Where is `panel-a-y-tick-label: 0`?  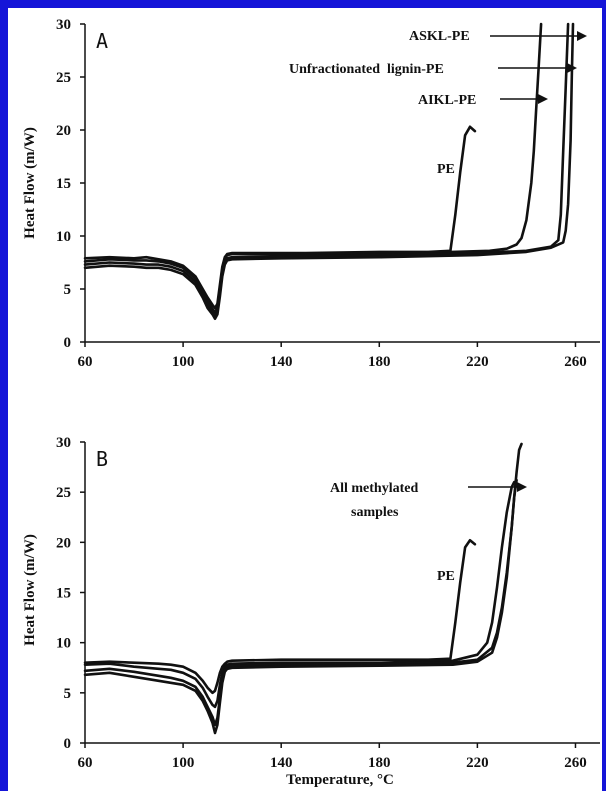
panel-a-y-tick-label: 0 is located at coordinates (68, 343).